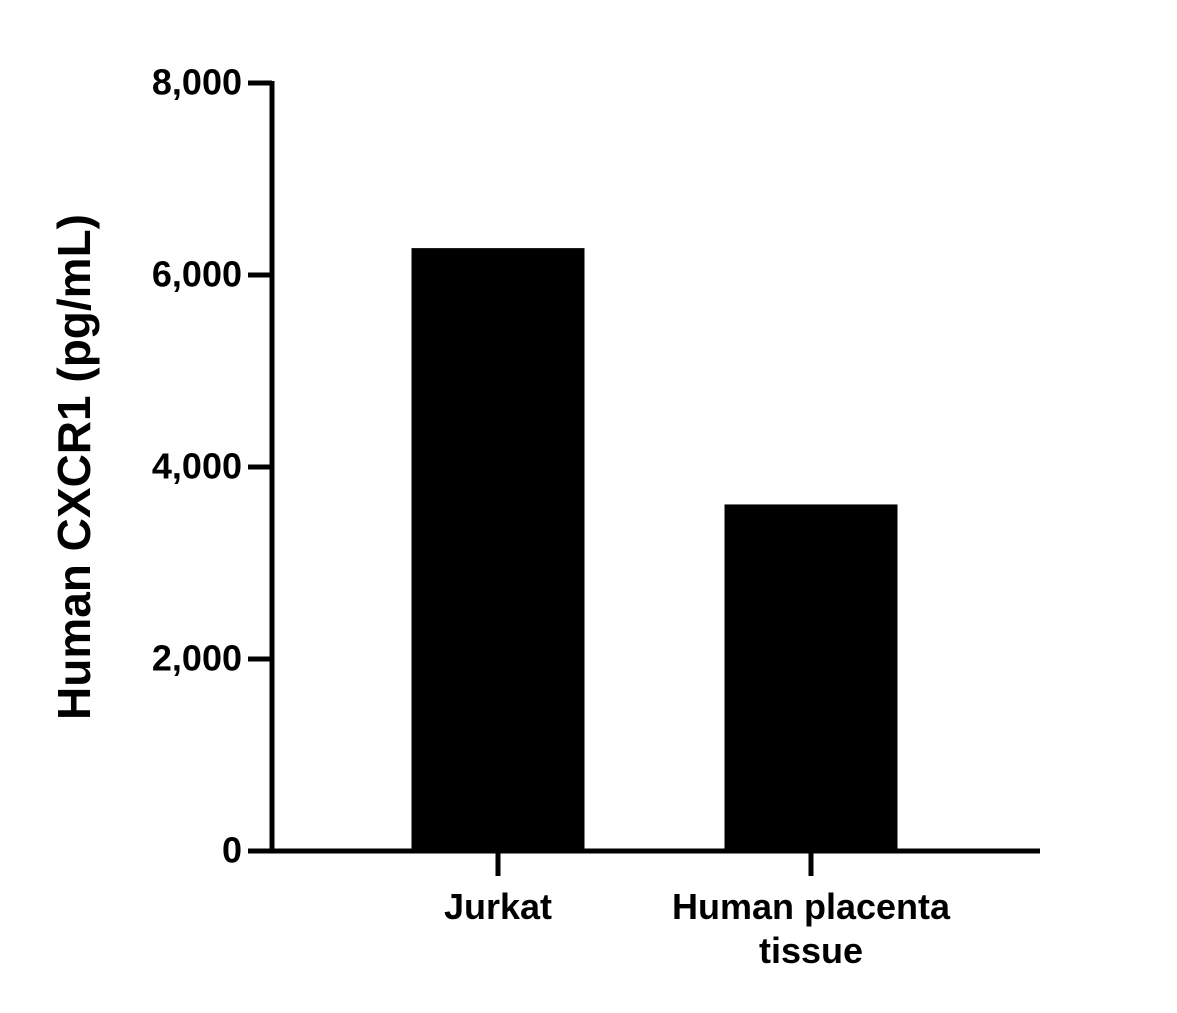 The width and height of the screenshot is (1177, 1013). What do you see at coordinates (498, 906) in the screenshot?
I see `x-tick-label: Jurkat` at bounding box center [498, 906].